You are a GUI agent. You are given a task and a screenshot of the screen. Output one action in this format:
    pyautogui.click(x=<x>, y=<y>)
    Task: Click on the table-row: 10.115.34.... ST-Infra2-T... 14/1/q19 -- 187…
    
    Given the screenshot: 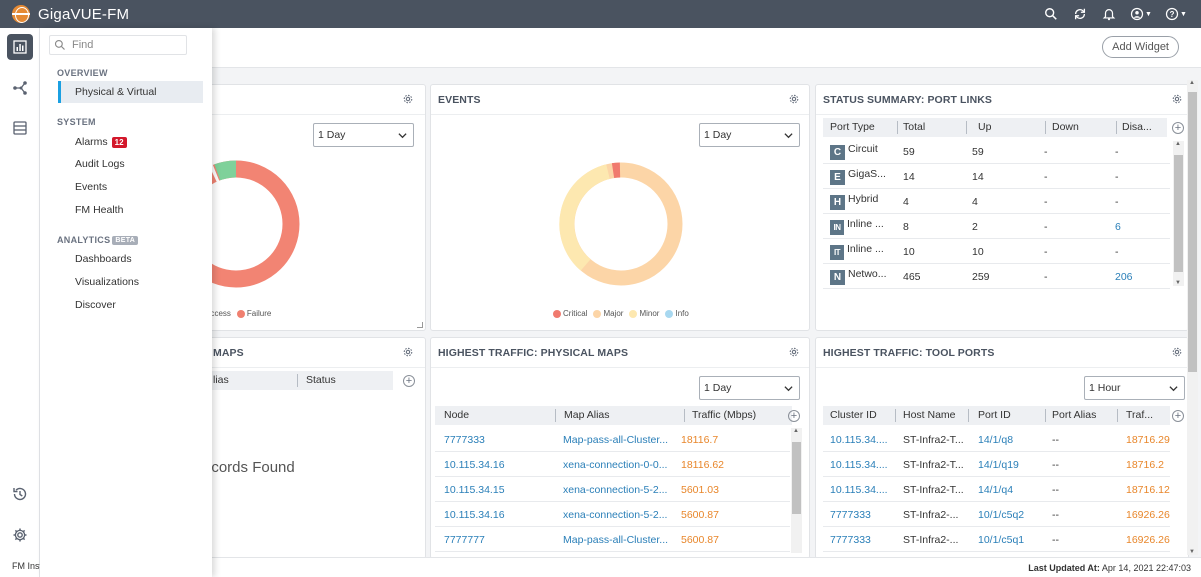 What is the action you would take?
    pyautogui.click(x=996, y=464)
    